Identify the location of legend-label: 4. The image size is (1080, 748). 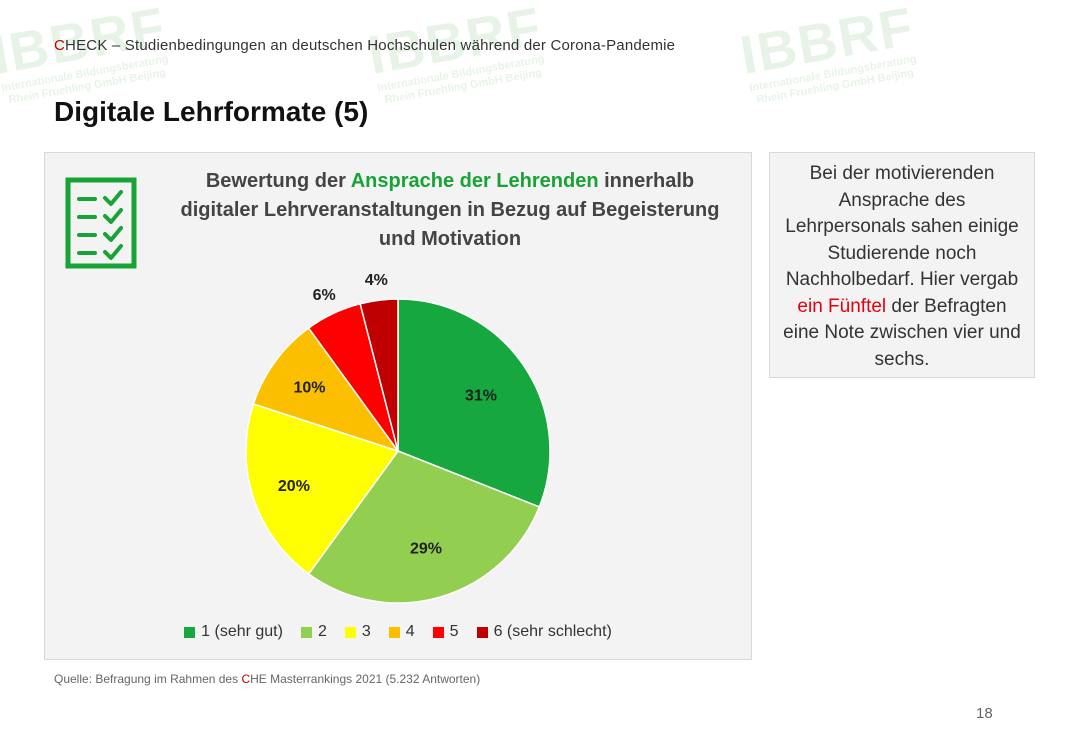
(410, 631).